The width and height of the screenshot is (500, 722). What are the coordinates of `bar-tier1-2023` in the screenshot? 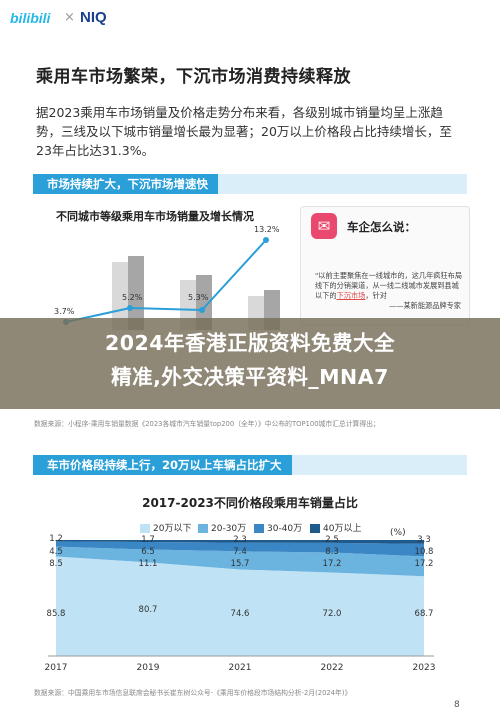 It's located at (136, 293).